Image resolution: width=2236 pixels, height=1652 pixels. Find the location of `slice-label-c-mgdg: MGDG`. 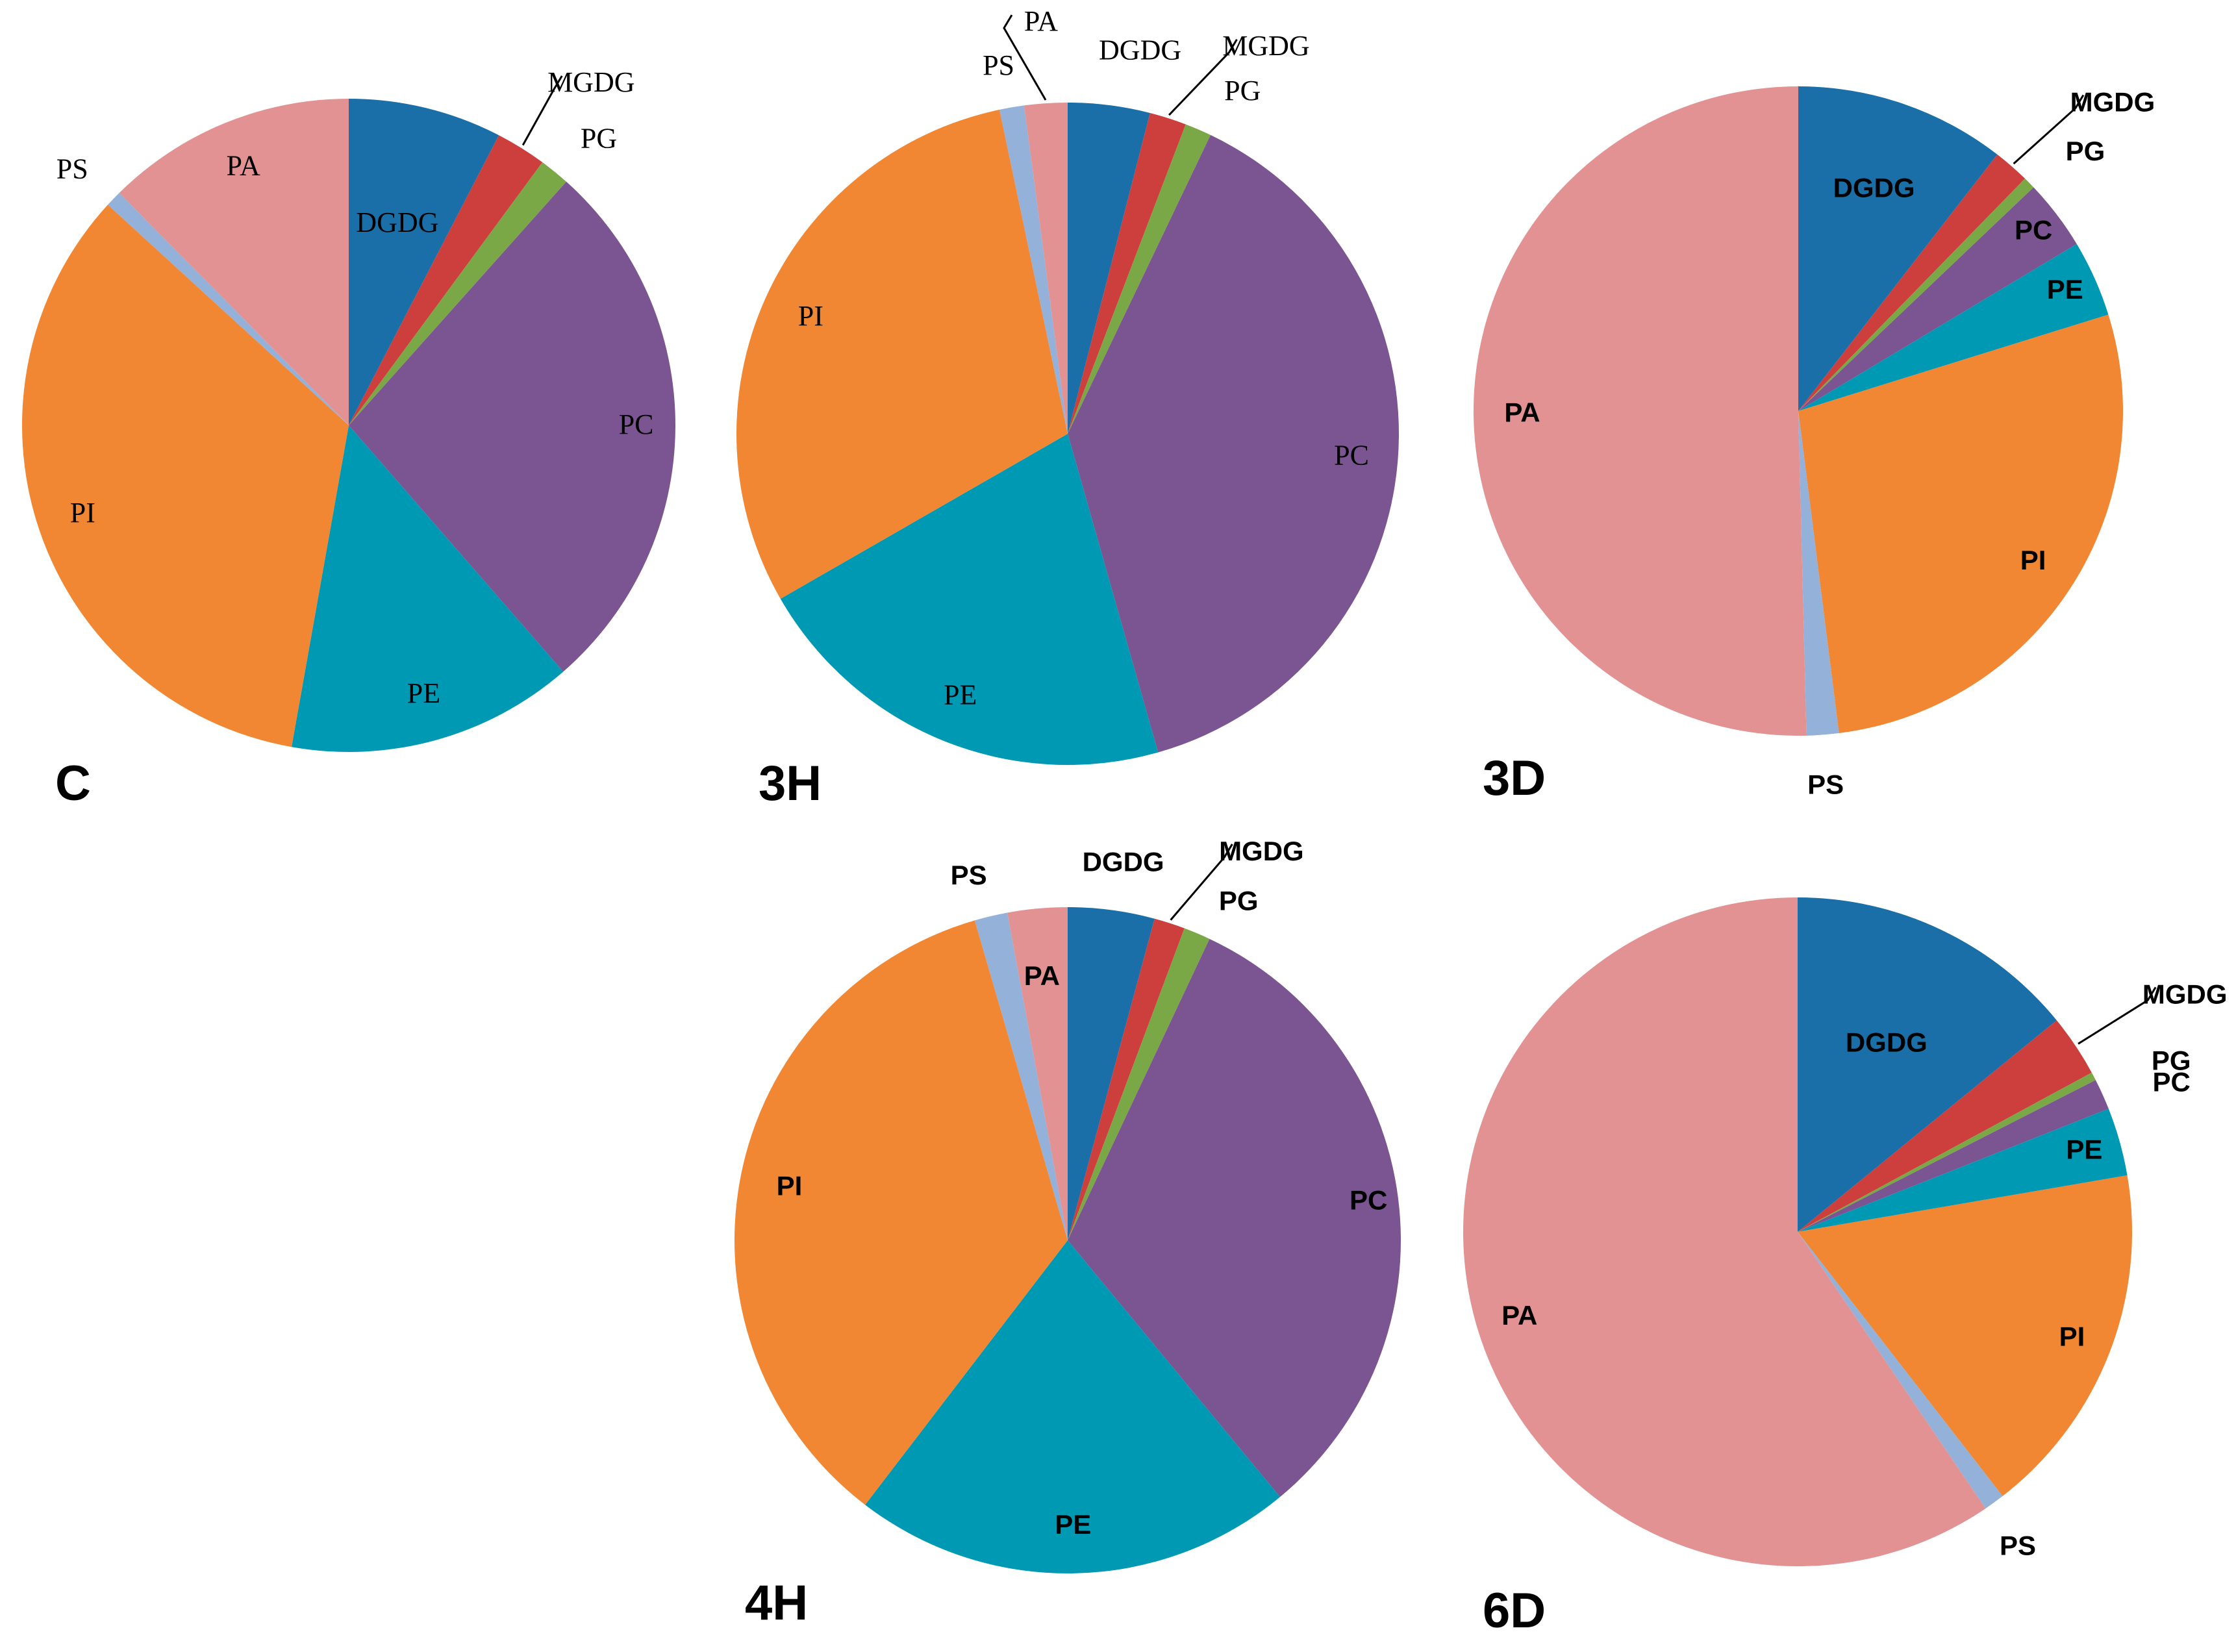

slice-label-c-mgdg: MGDG is located at coordinates (590, 82).